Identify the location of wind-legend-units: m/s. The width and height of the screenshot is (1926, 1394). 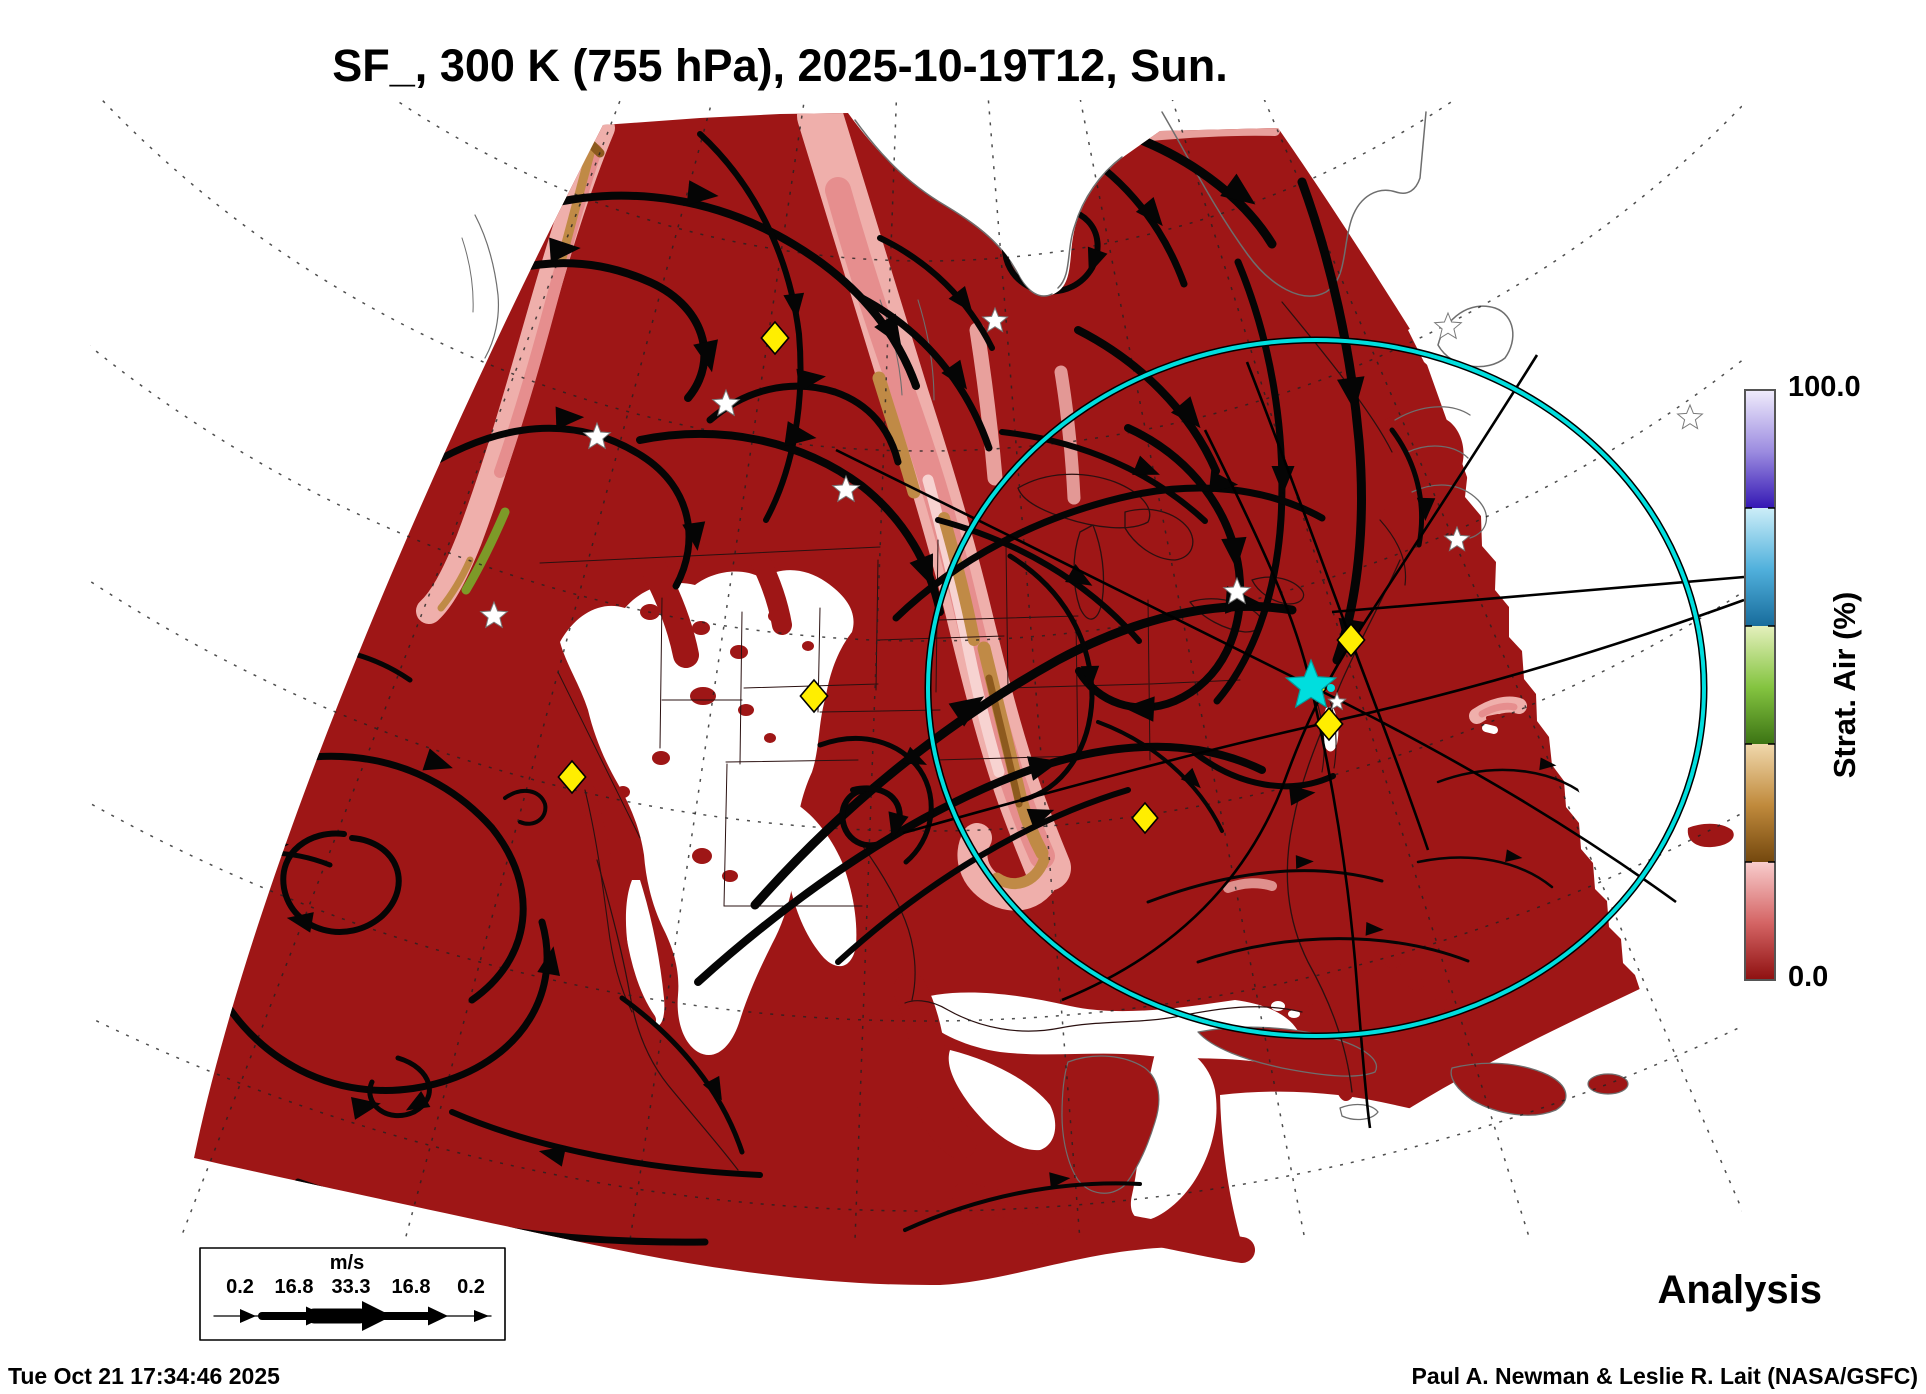
(347, 1263).